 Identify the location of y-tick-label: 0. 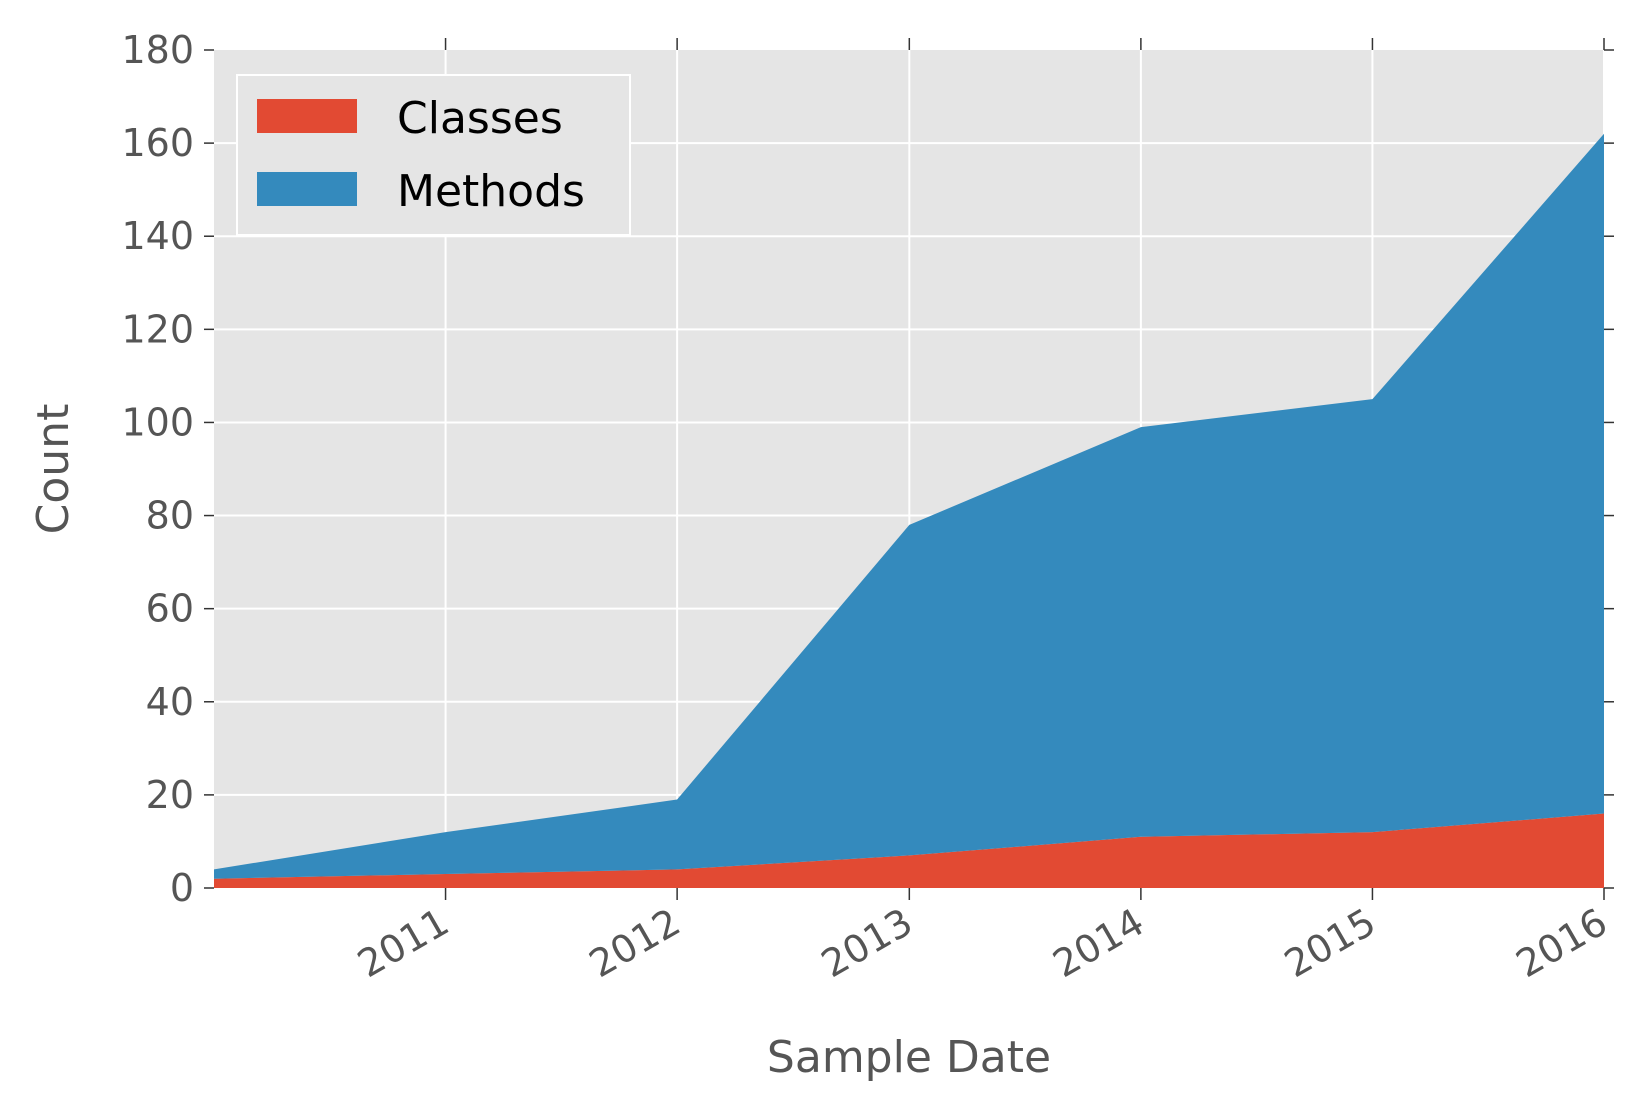
(182, 888).